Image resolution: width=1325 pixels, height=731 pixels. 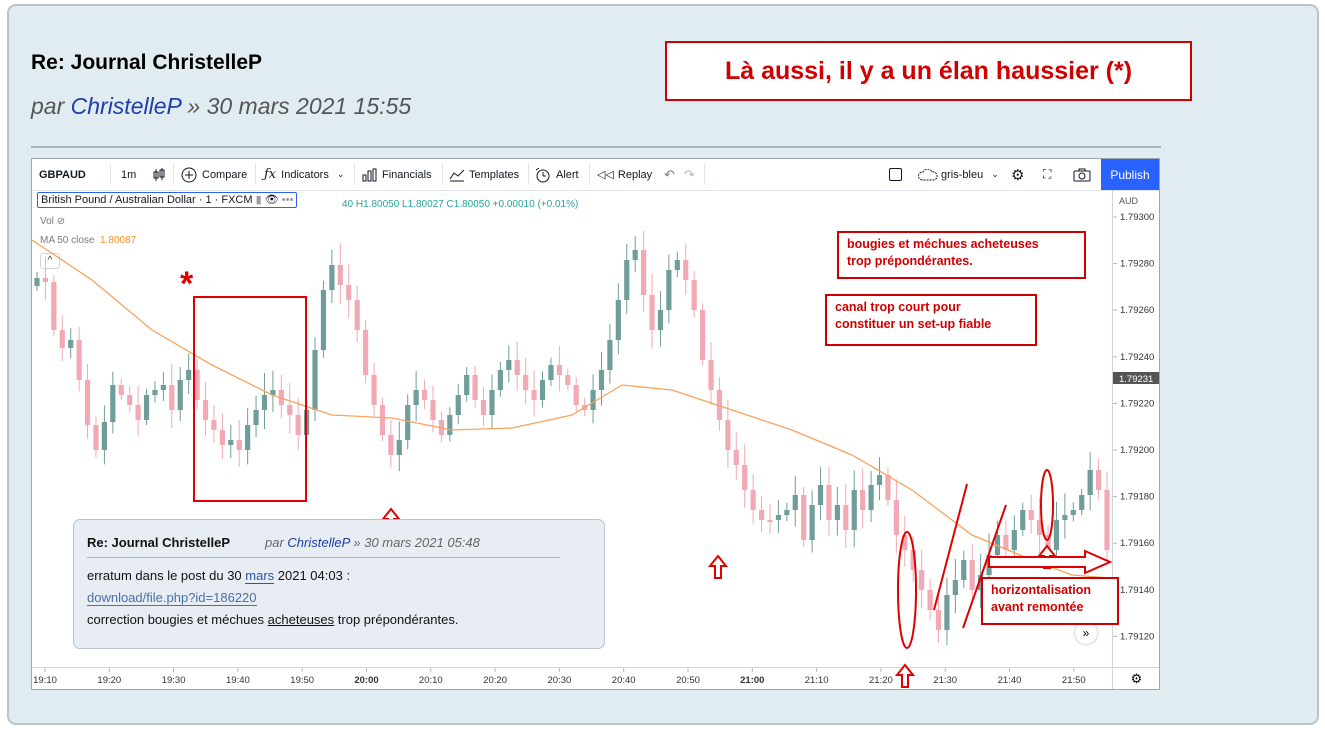 I want to click on templates-button: Templates, so click(x=484, y=174).